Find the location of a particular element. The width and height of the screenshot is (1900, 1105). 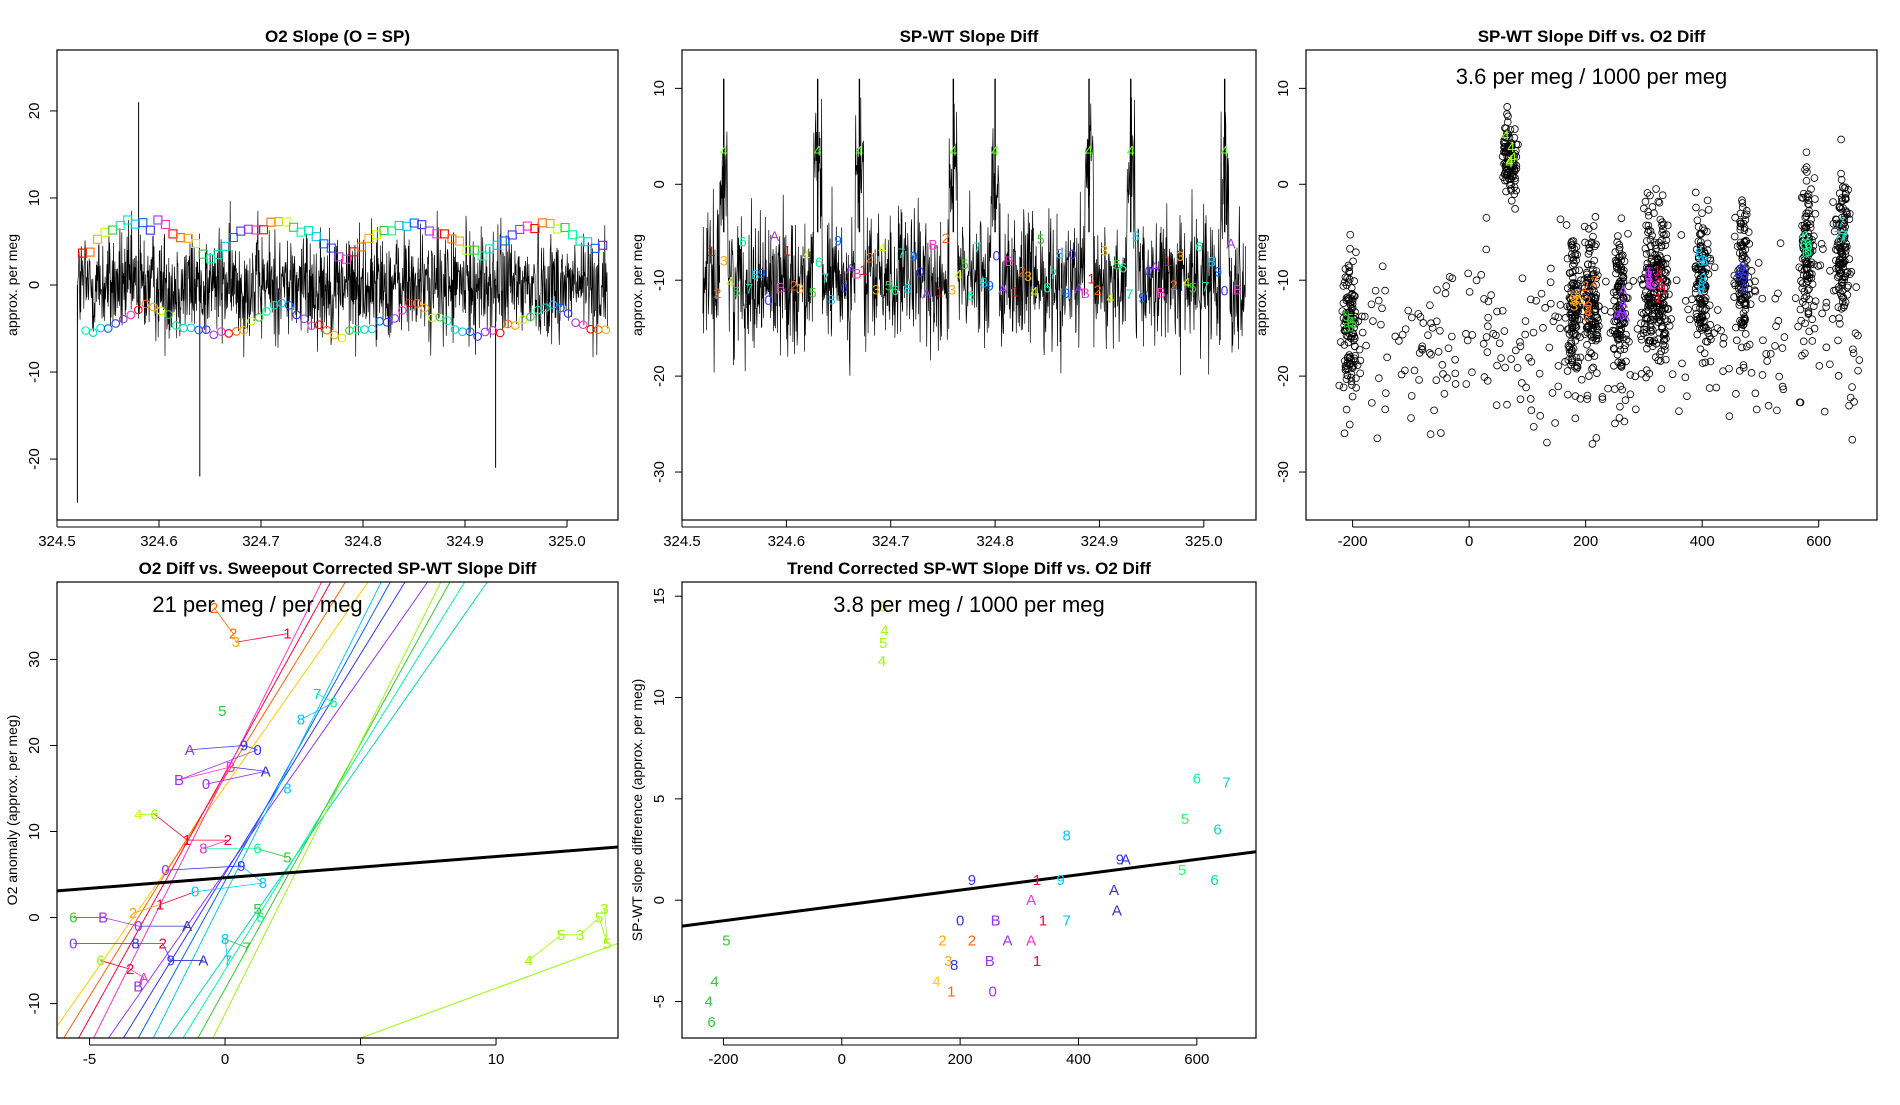

data-point-label: B is located at coordinates (996, 920).